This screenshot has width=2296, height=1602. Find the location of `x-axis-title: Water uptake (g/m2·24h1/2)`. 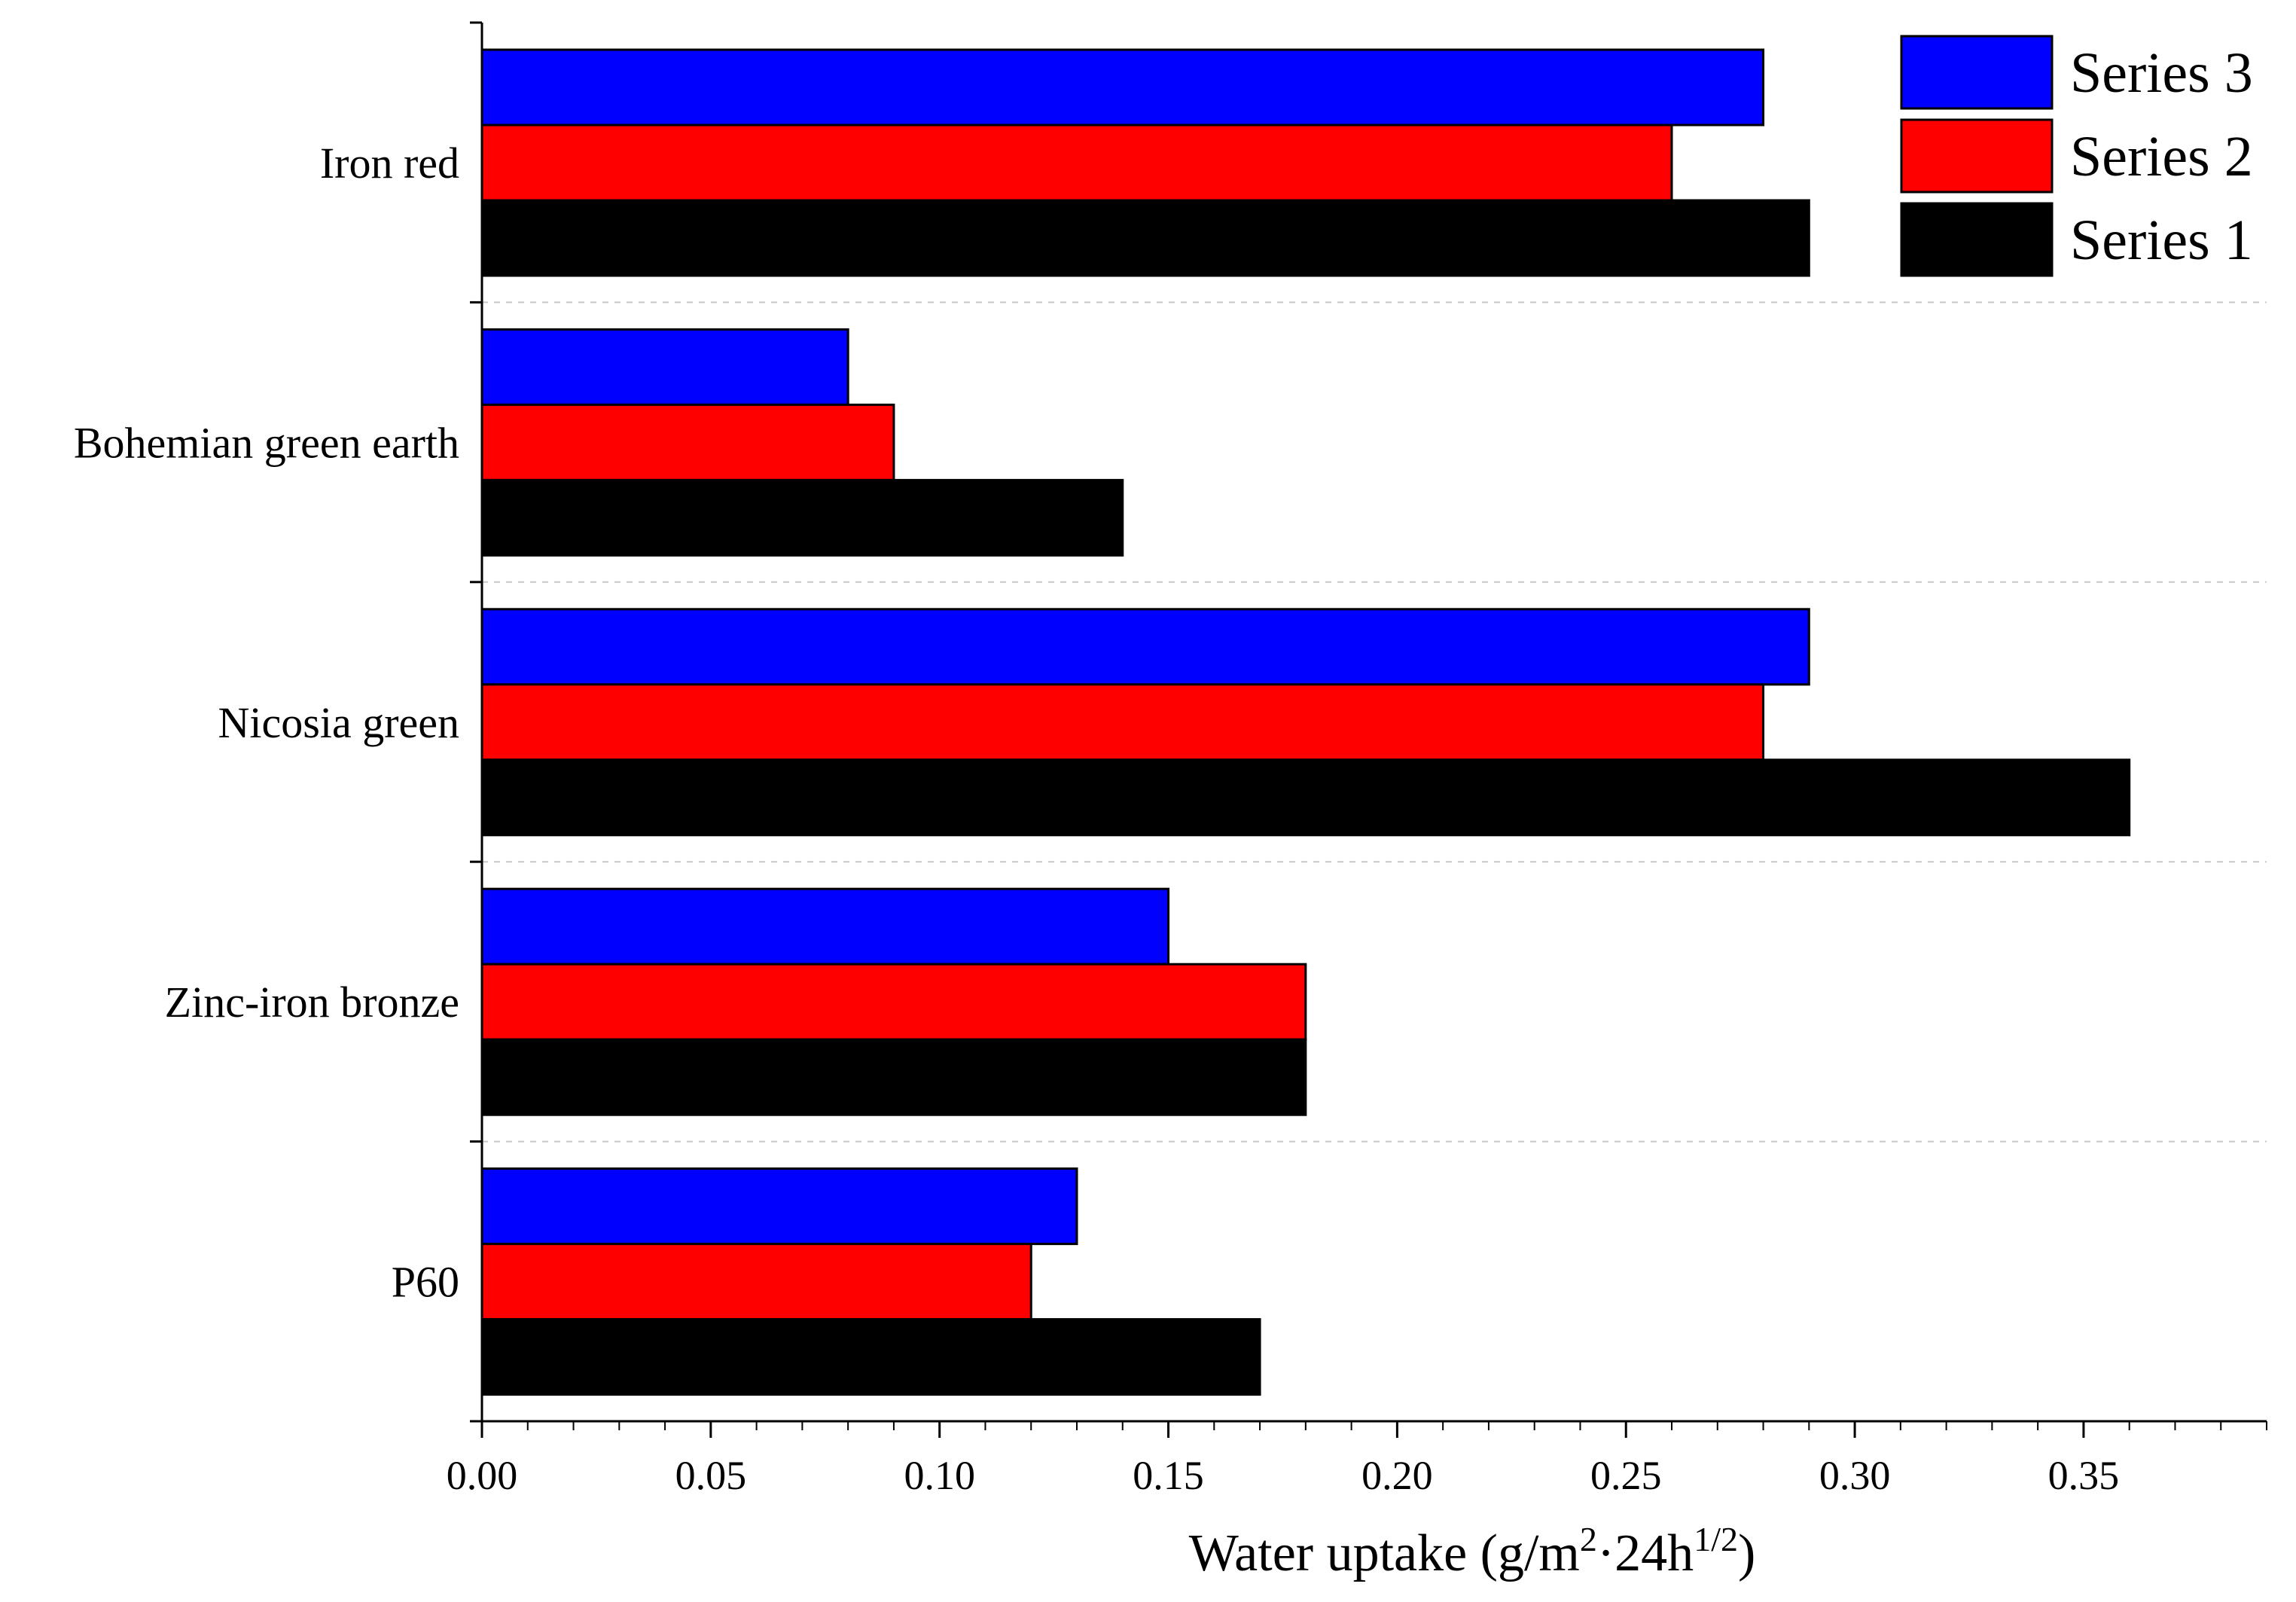

x-axis-title: Water uptake (g/m2·24h1/2) is located at coordinates (1473, 1551).